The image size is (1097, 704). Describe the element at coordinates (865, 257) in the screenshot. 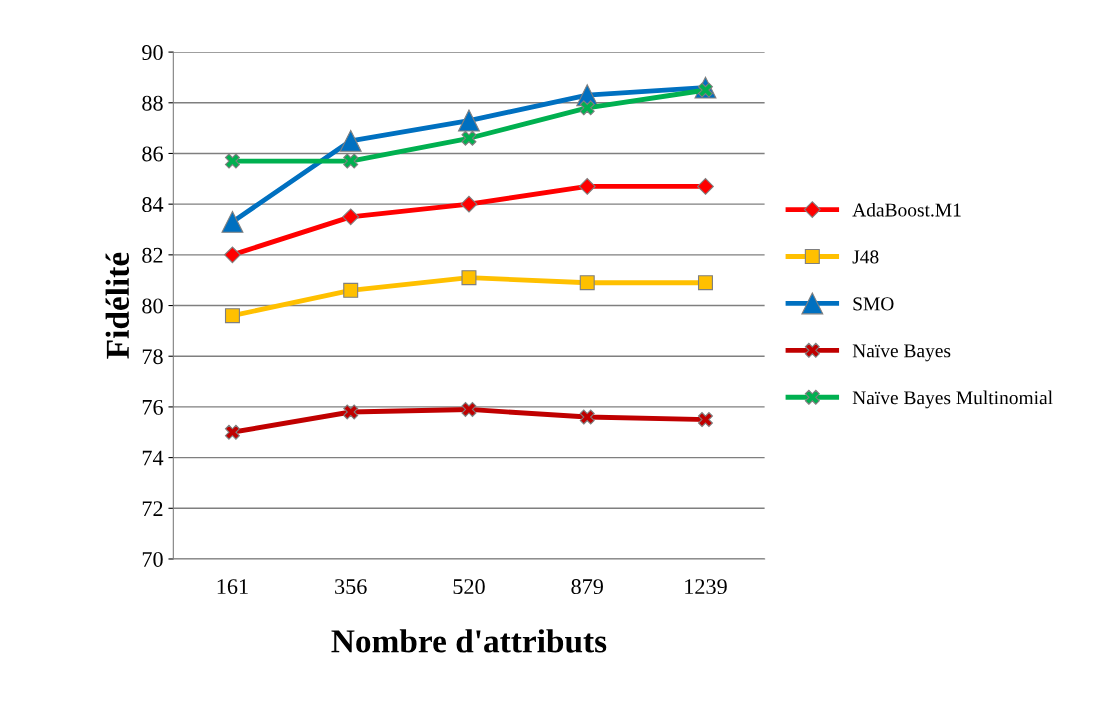

I see `legend-label: J48` at that location.